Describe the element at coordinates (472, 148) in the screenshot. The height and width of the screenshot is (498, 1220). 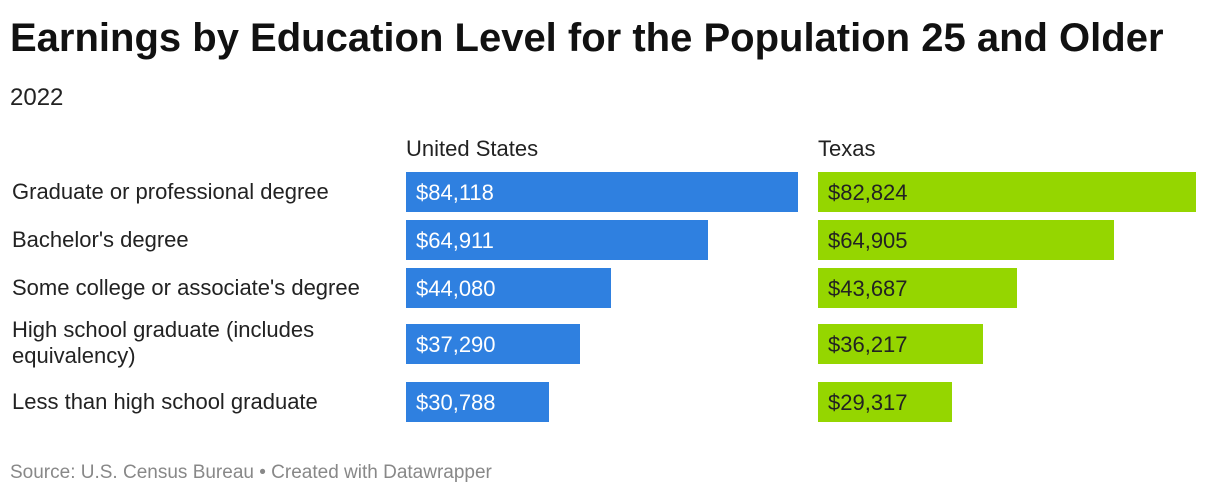
I see `panel-title-united-states: United States` at that location.